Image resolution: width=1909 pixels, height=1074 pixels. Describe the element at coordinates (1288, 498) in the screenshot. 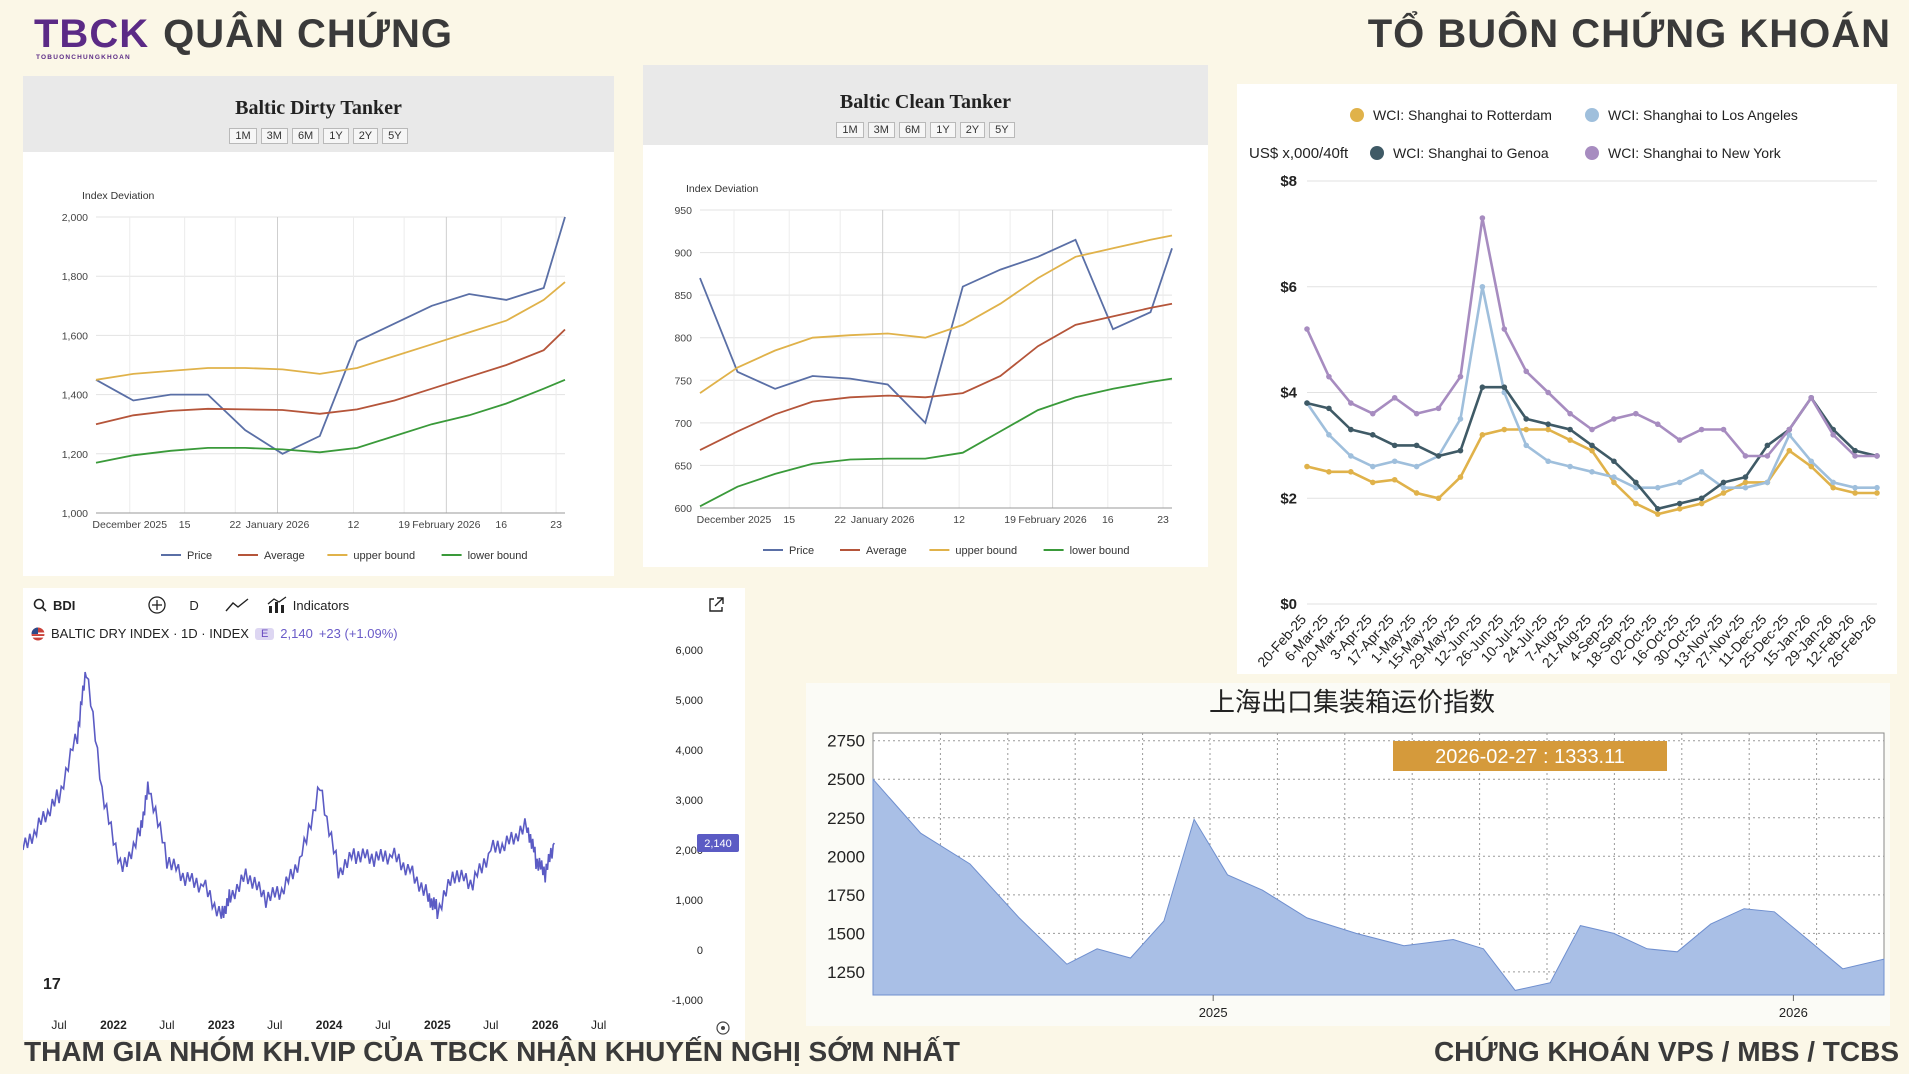

I see `y-tick-label: $2` at that location.